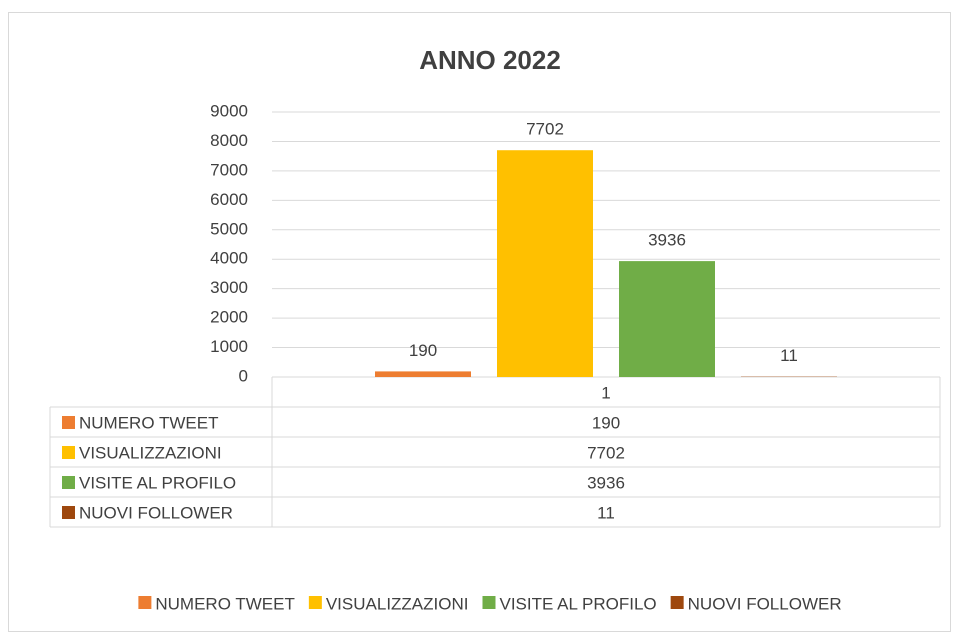  What do you see at coordinates (157, 482) in the screenshot?
I see `table-series-name: VISITE AL PROFILO` at bounding box center [157, 482].